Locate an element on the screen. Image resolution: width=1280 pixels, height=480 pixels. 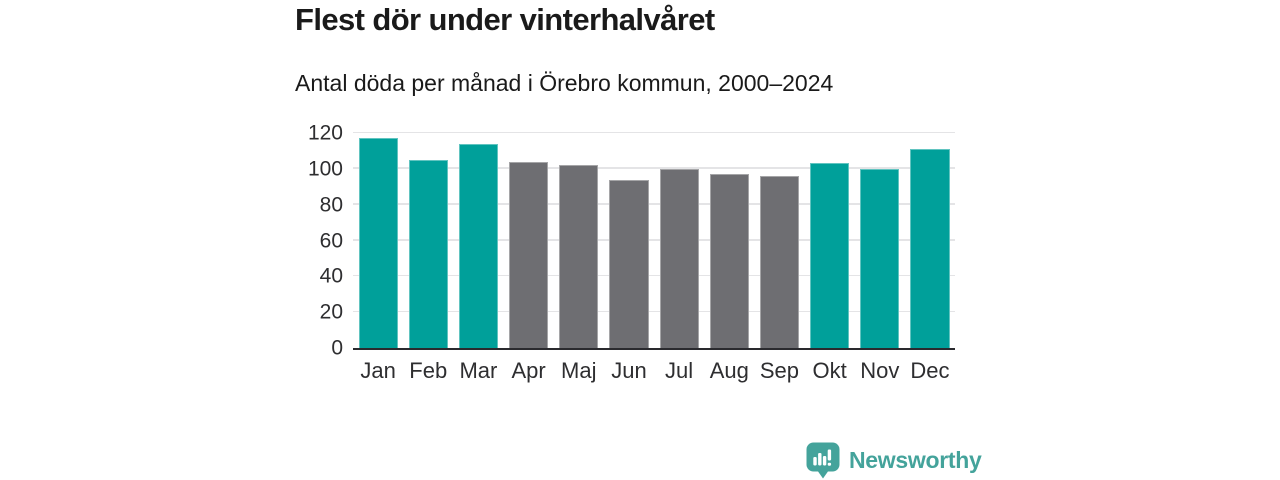
bar-slot-aug is located at coordinates (729, 240).